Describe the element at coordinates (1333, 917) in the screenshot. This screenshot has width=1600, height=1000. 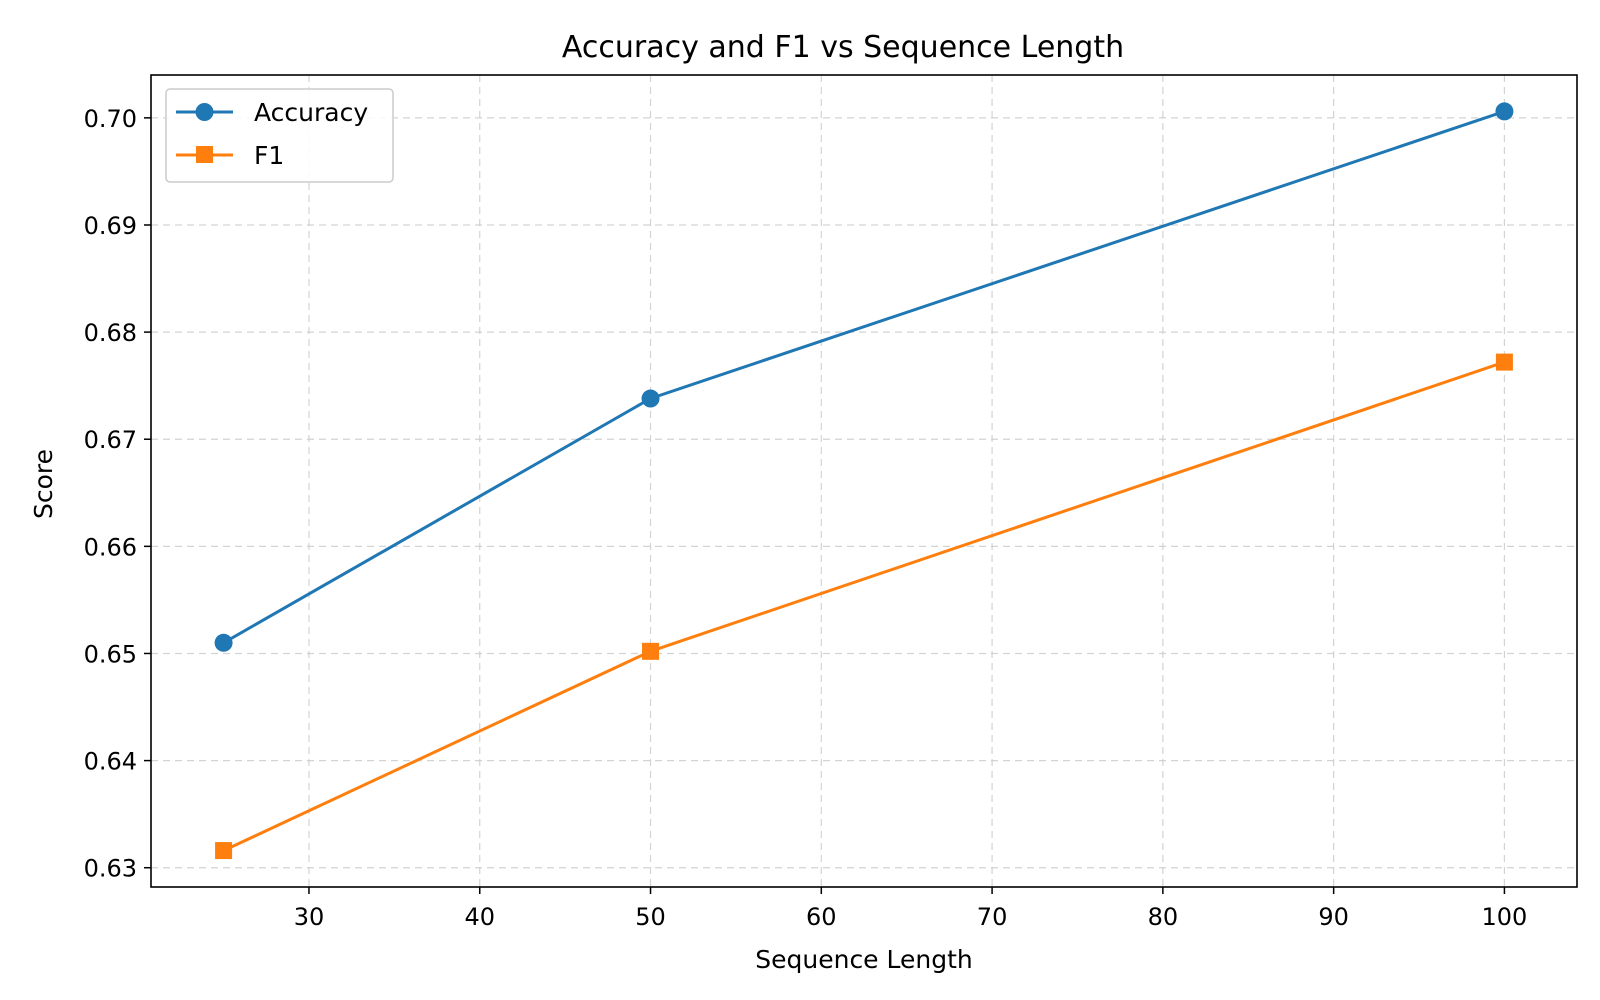
I see `x-tick-label-90: 90` at that location.